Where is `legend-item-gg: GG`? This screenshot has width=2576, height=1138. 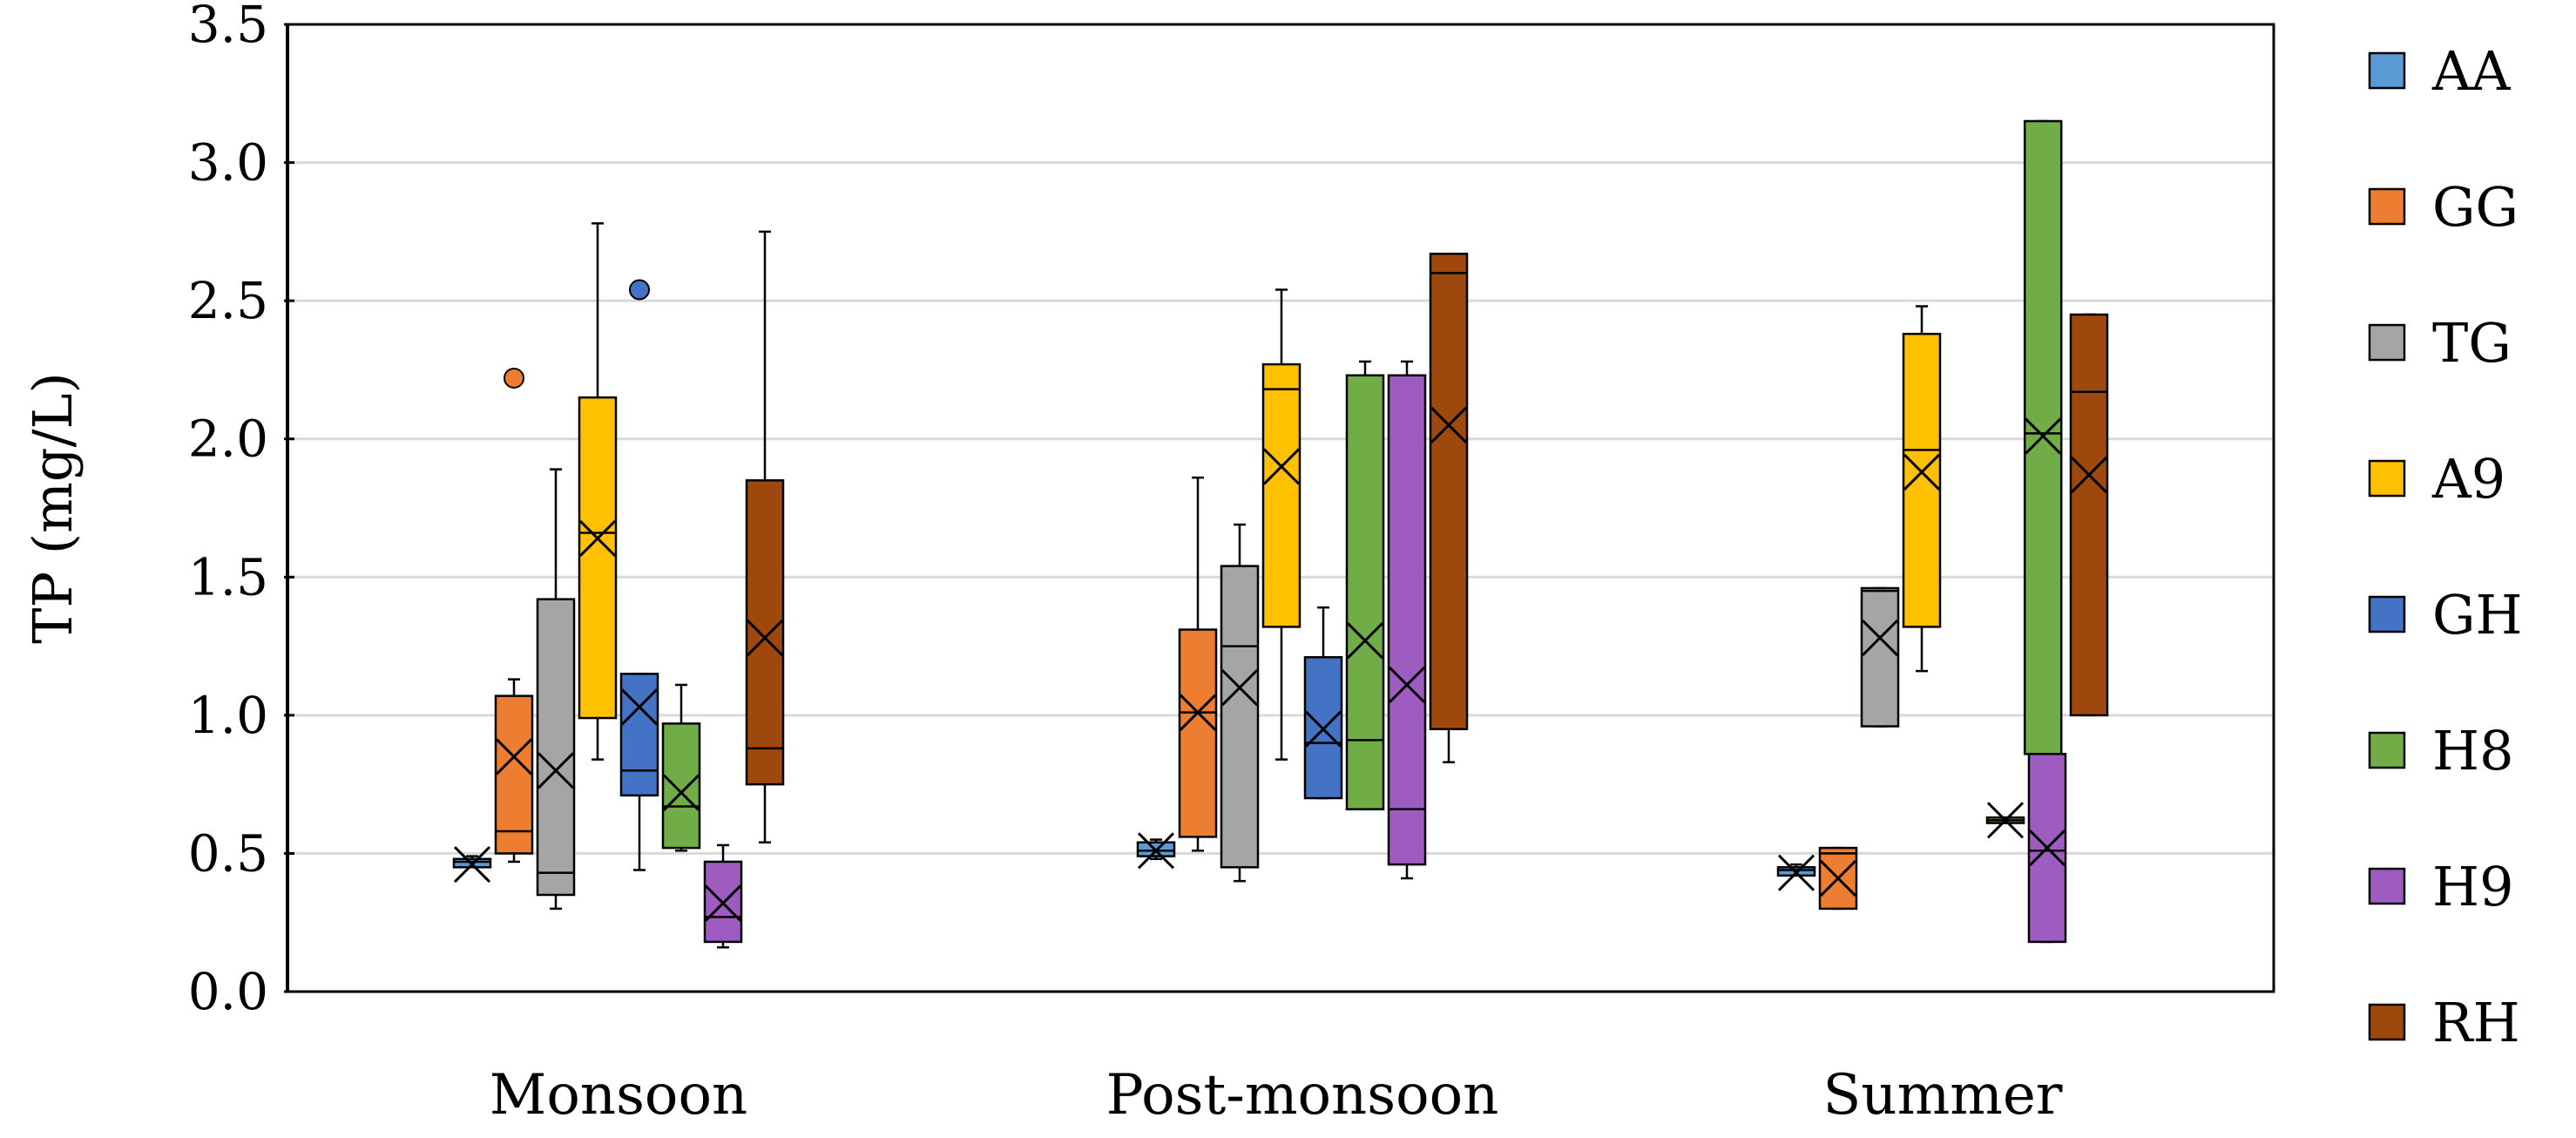 legend-item-gg: GG is located at coordinates (2443, 207).